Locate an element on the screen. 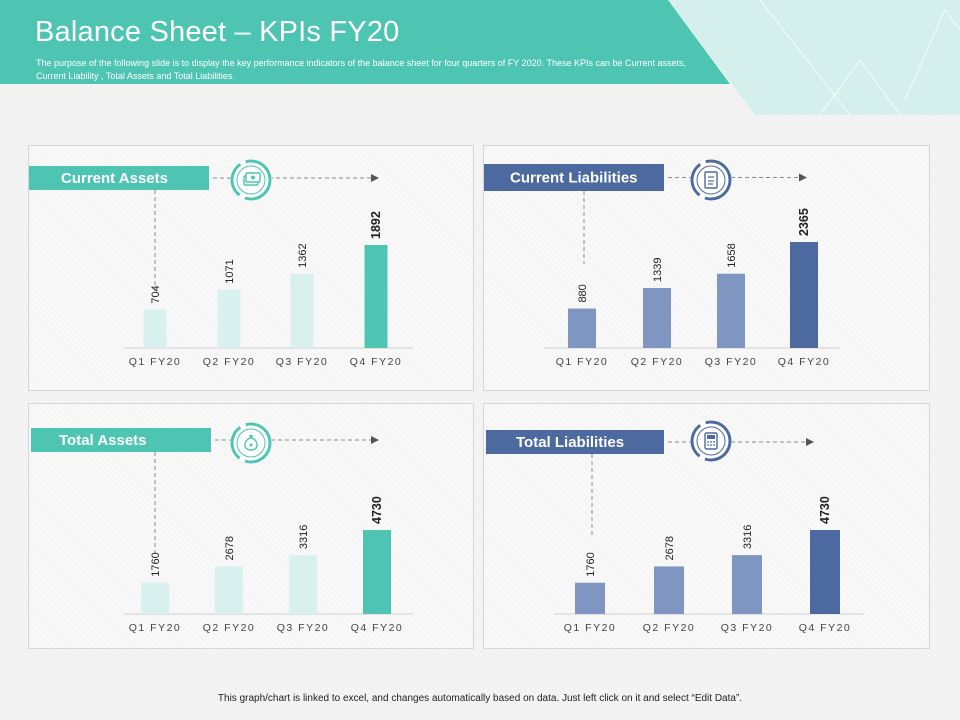 The image size is (960, 720). bar-value-label: 880 is located at coordinates (583, 293).